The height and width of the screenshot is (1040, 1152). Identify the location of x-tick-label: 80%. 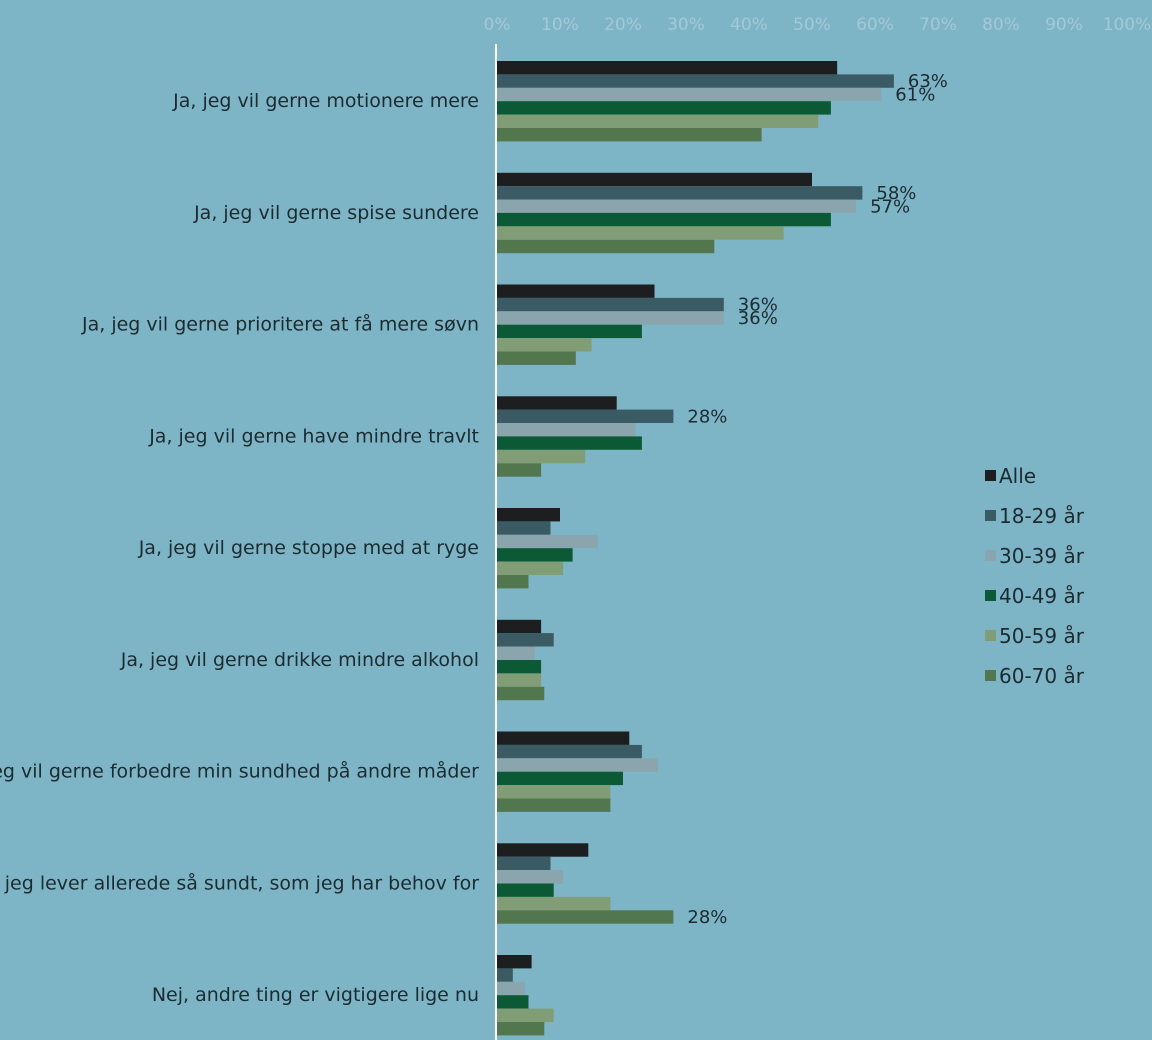
(1001, 25).